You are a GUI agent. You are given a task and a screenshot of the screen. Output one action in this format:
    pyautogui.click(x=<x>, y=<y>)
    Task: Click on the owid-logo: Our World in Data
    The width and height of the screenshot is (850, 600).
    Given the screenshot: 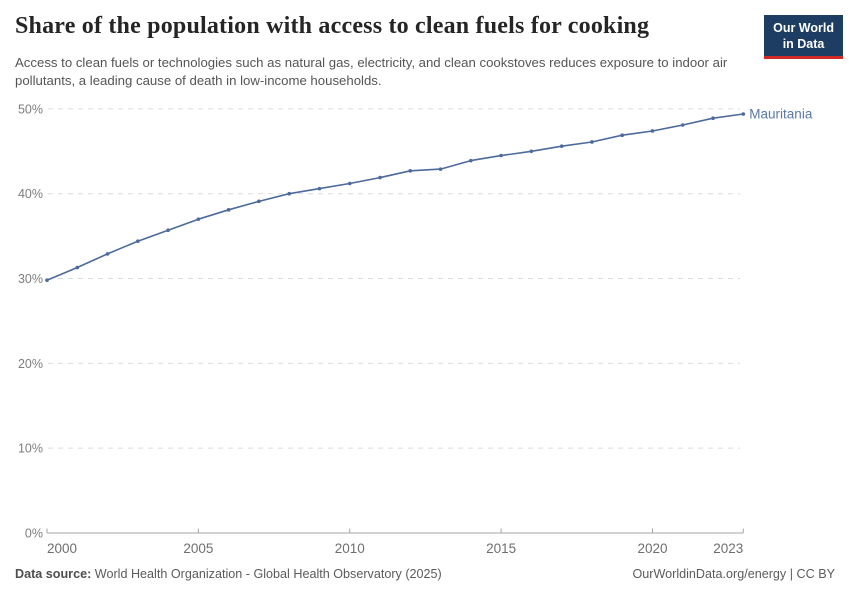 What is the action you would take?
    pyautogui.click(x=803, y=37)
    